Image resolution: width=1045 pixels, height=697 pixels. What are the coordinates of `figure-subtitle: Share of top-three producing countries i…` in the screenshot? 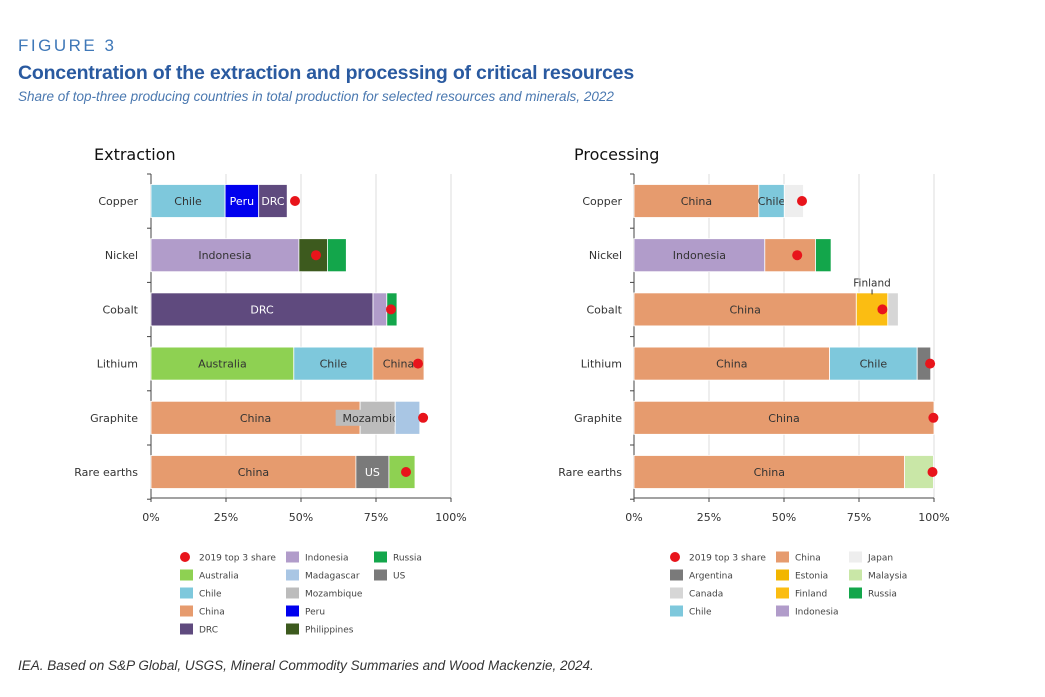 It's located at (316, 96).